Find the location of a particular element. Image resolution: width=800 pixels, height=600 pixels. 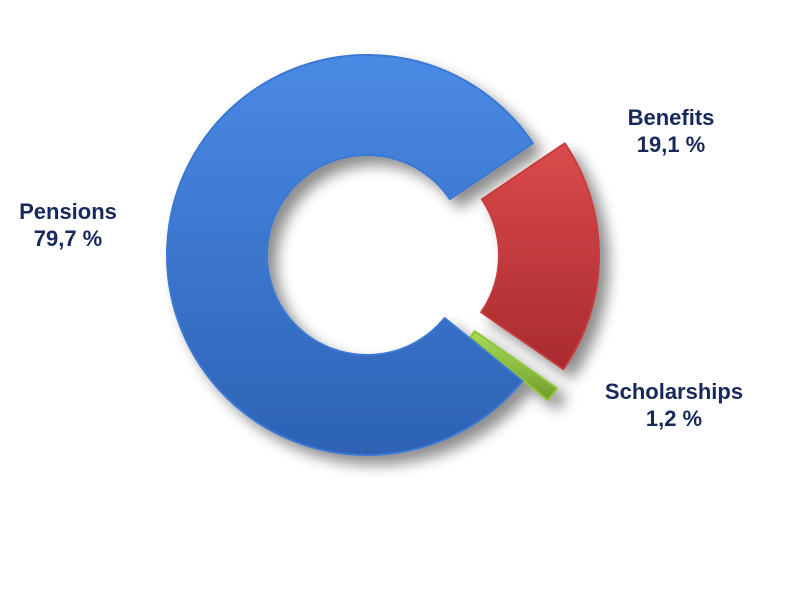

slice-label-scholarships-name: Scholarships is located at coordinates (674, 391).